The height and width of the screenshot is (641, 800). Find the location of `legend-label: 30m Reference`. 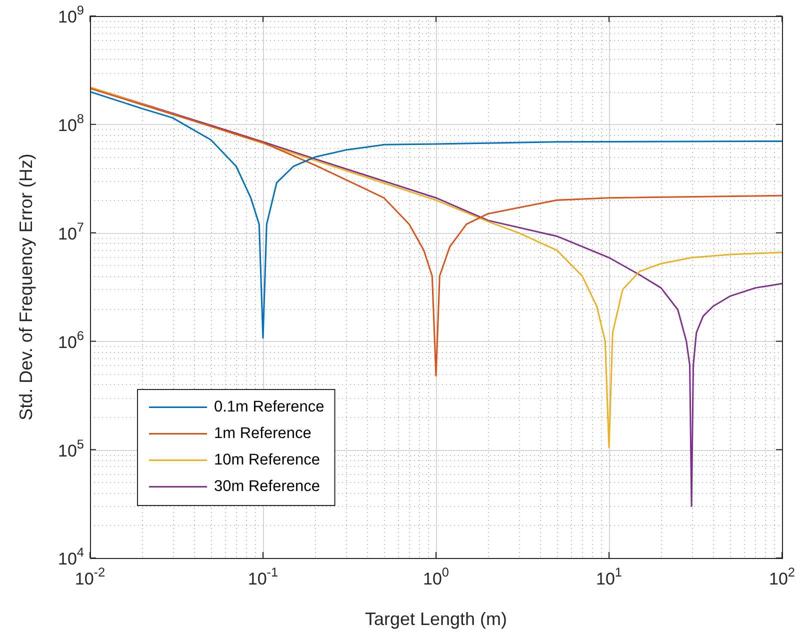

legend-label: 30m Reference is located at coordinates (267, 487).